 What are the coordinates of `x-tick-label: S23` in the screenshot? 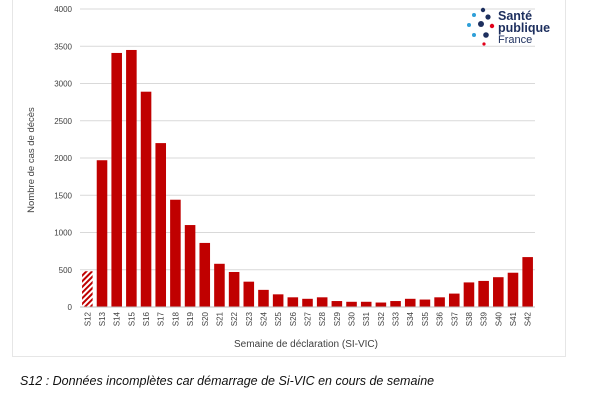 It's located at (249, 318).